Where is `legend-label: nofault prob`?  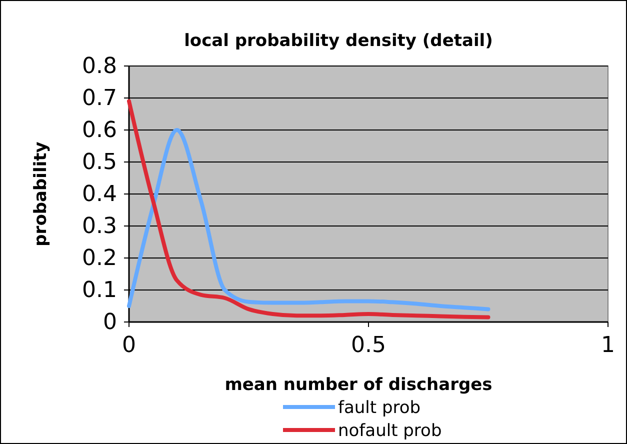
legend-label: nofault prob is located at coordinates (390, 431).